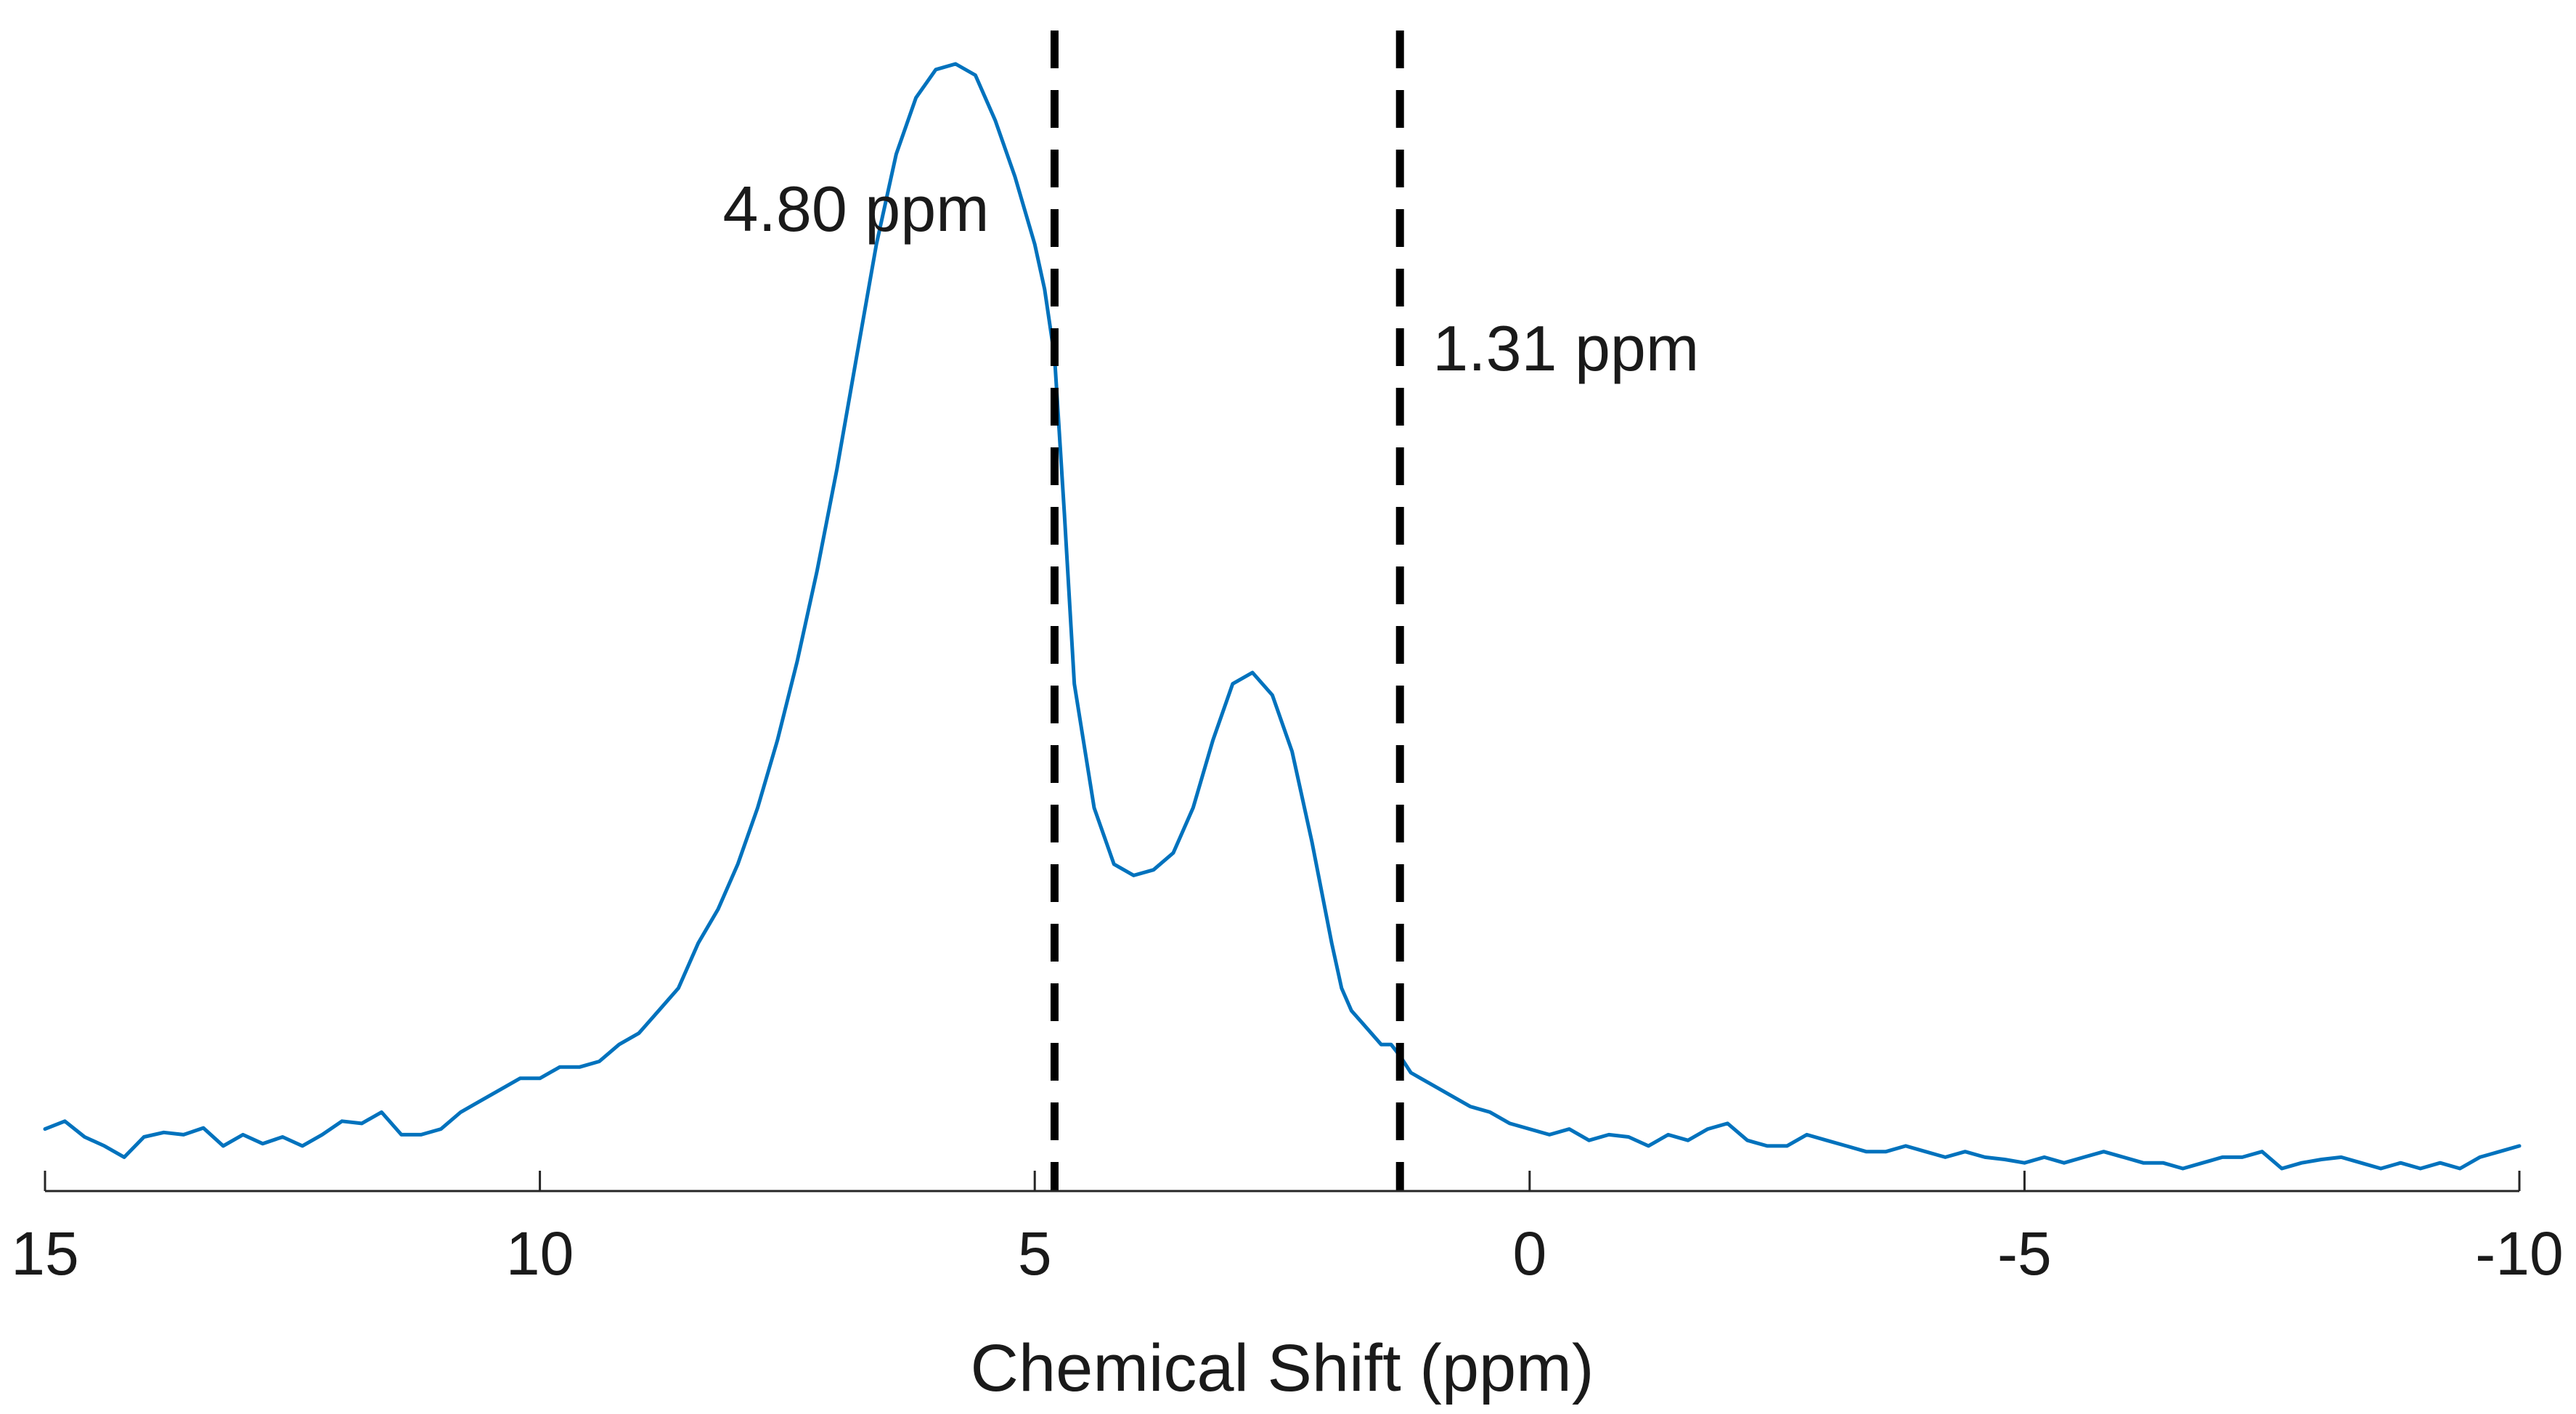 The width and height of the screenshot is (2576, 1414). What do you see at coordinates (540, 1253) in the screenshot?
I see `x-tick-label: 10` at bounding box center [540, 1253].